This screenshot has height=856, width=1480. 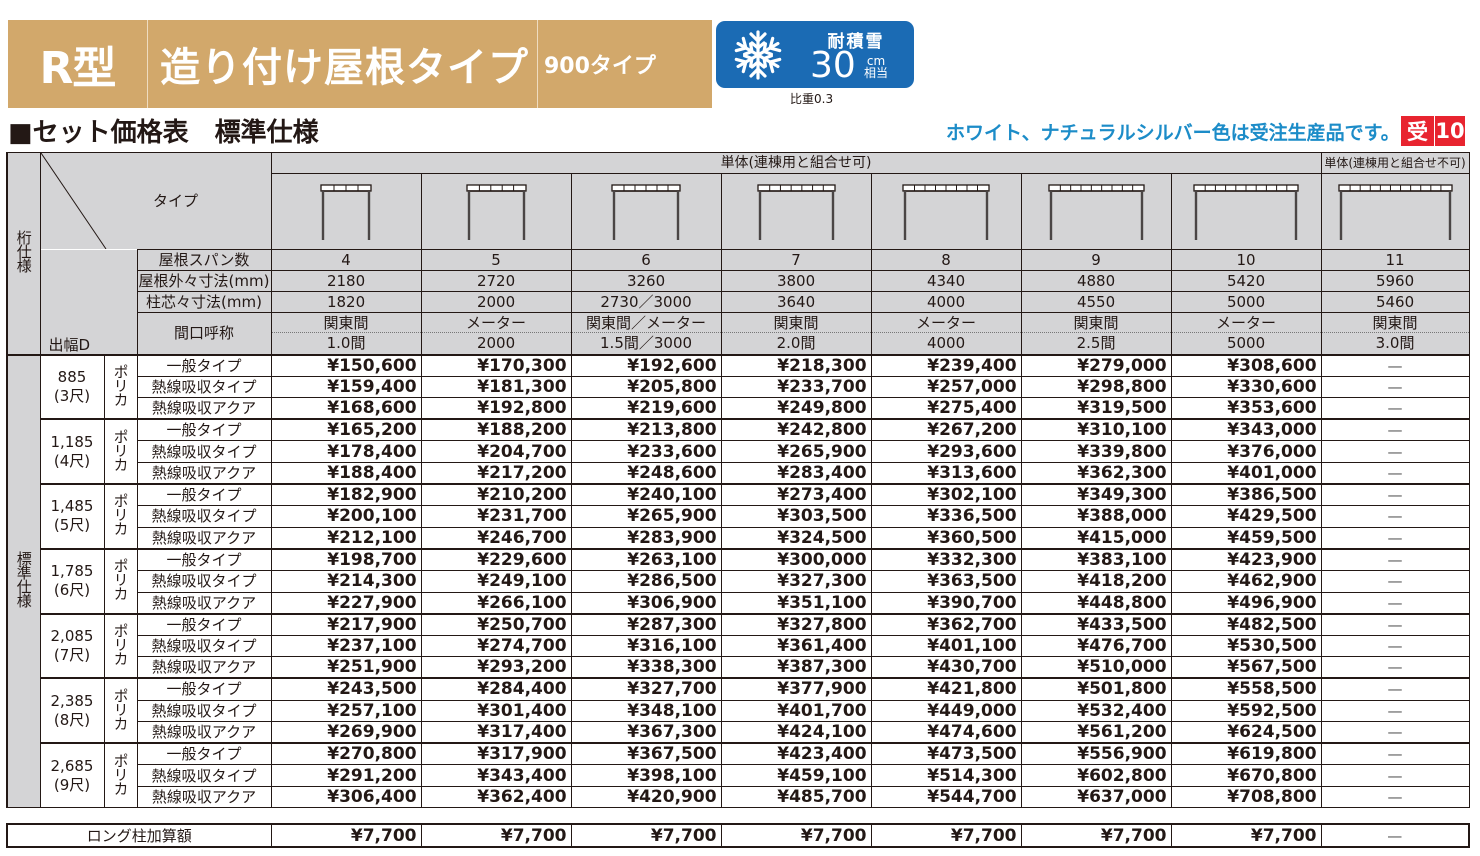 I want to click on depth-cell: 1,485 (5尺), so click(x=72, y=516).